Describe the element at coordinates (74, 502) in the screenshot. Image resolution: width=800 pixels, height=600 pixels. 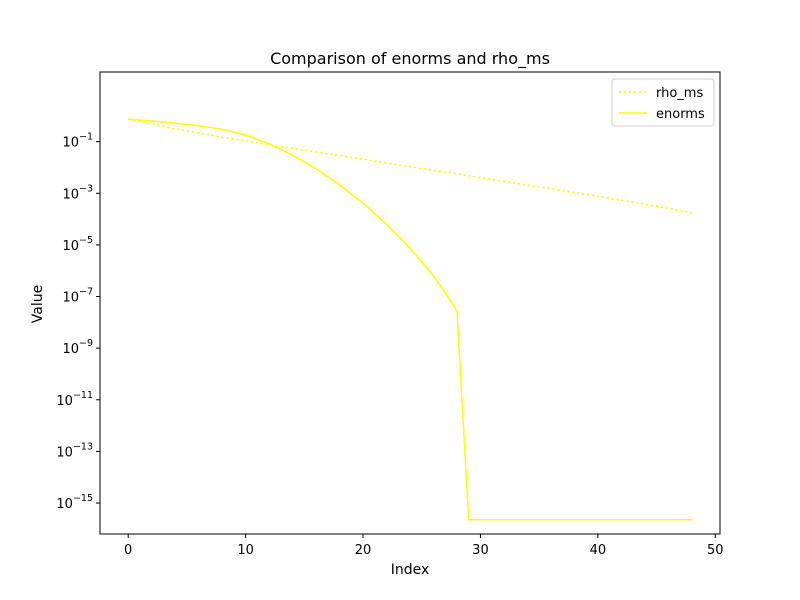
I see `y-tick-label: 10⁻¹⁵` at that location.